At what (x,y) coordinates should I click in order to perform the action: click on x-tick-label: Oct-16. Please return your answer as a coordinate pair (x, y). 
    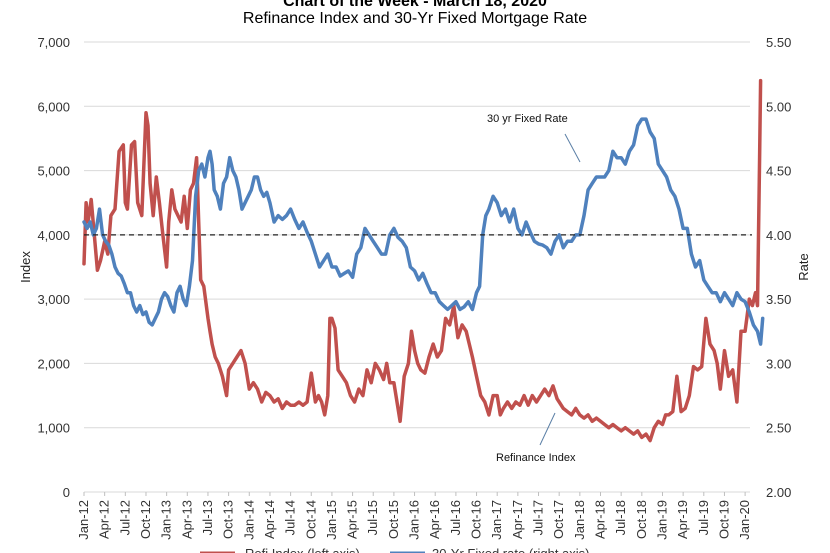
    Looking at the image, I should click on (476, 519).